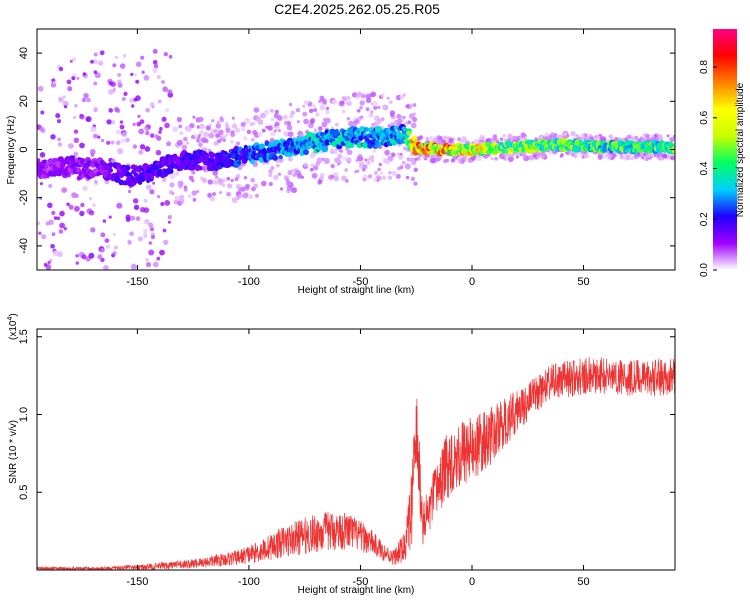 The width and height of the screenshot is (750, 600). Describe the element at coordinates (24, 492) in the screenshot. I see `snr-y-tick-label: 0.5` at that location.